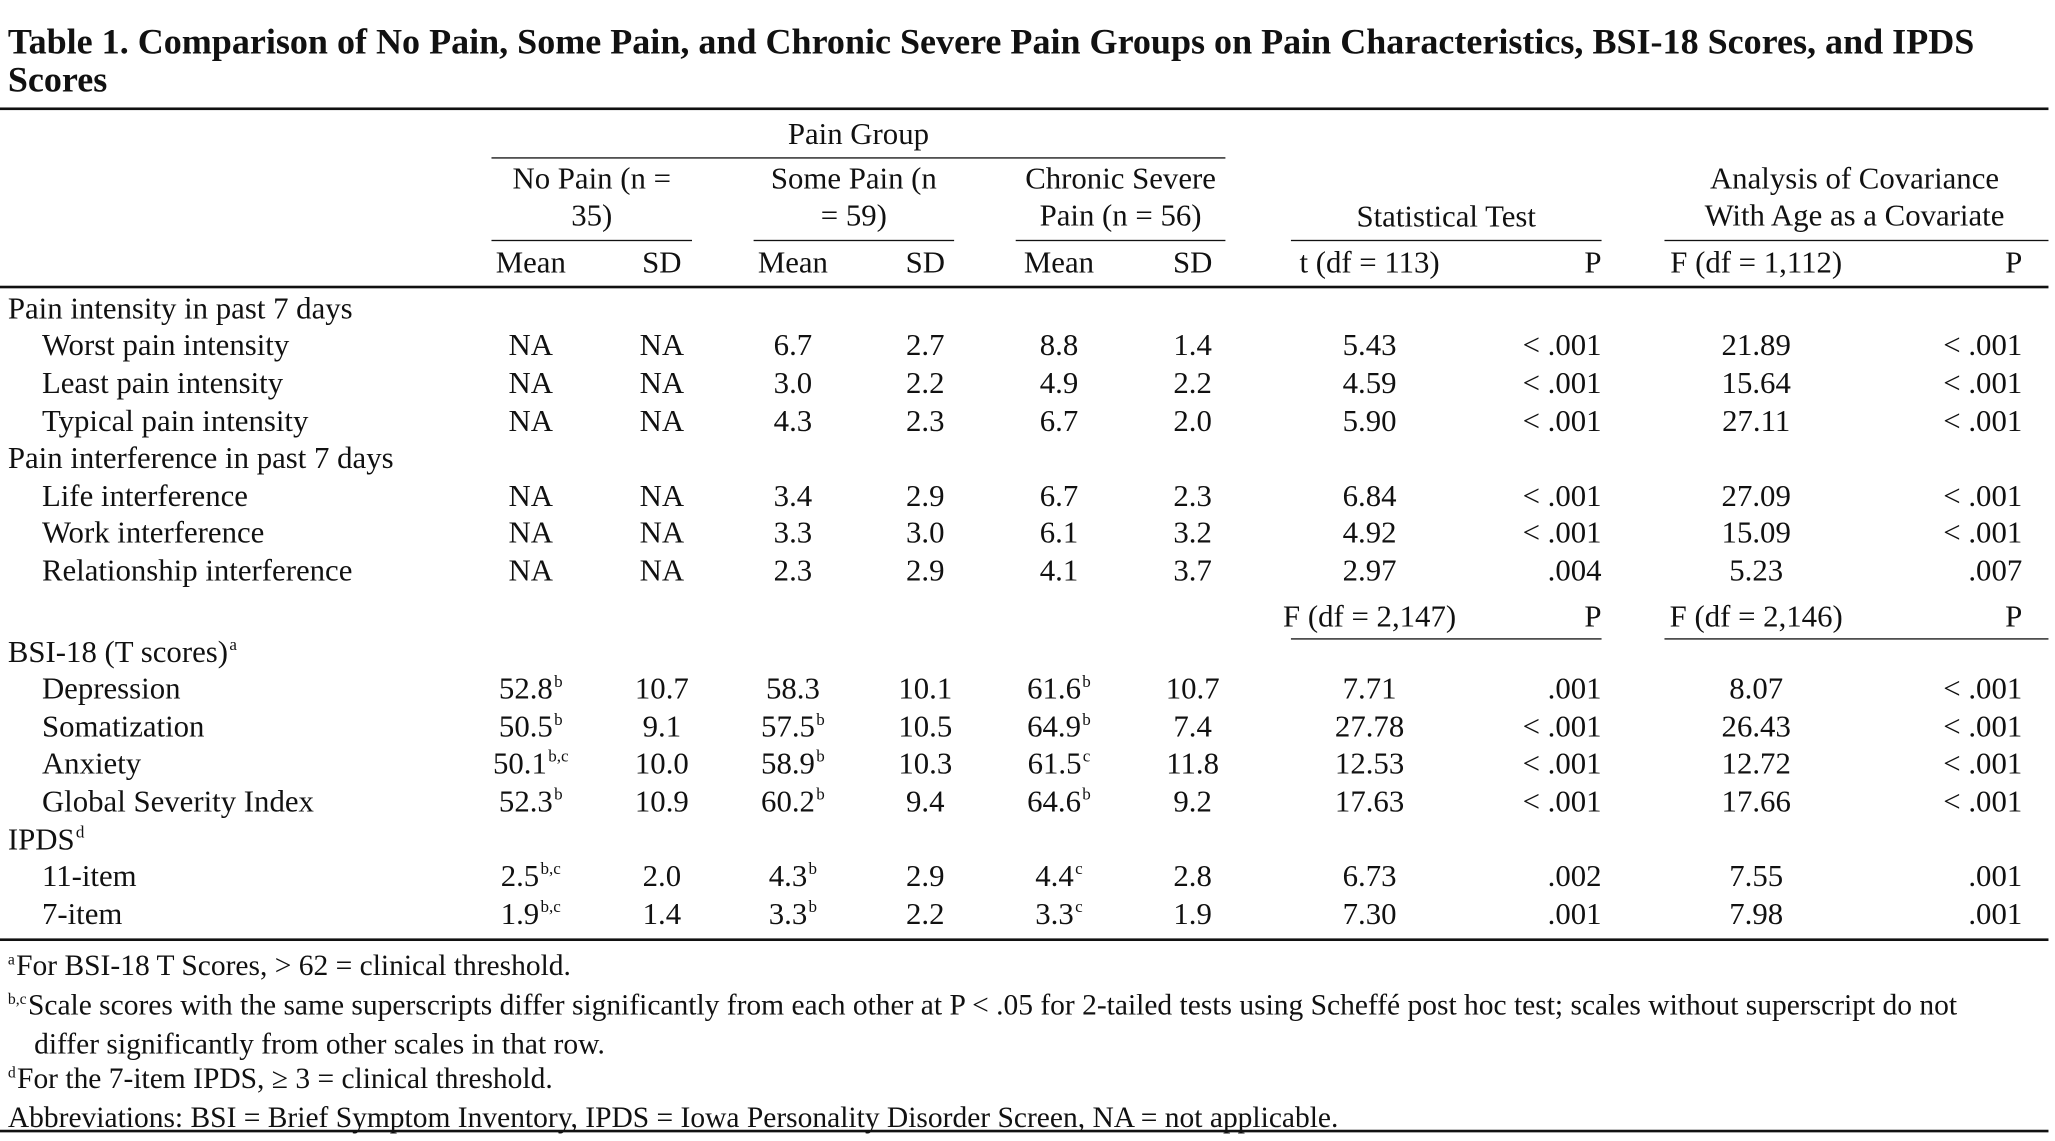 The image size is (2055, 1141). I want to click on cell: 15.09, so click(1756, 533).